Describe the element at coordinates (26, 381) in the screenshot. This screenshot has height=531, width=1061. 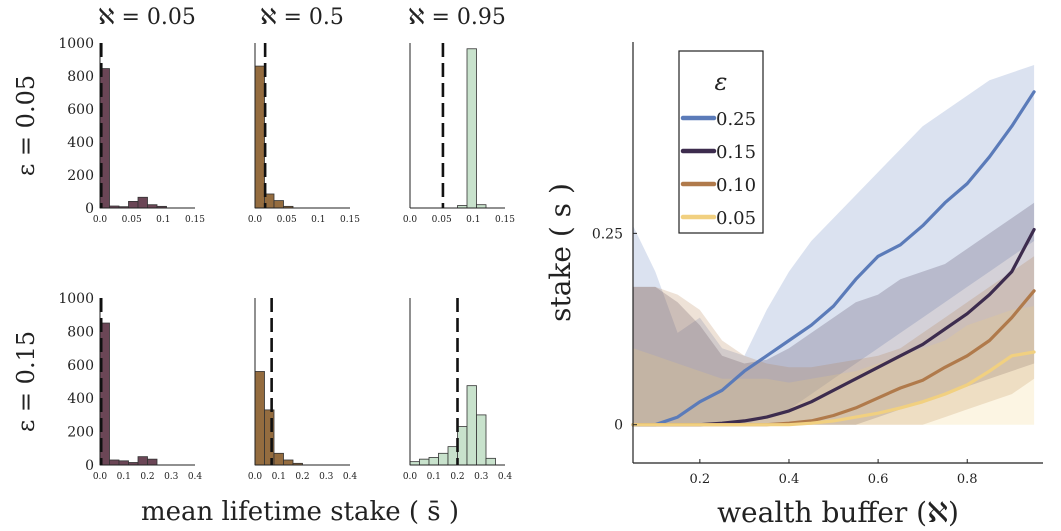
I see `row-title: ε = 0.15` at that location.